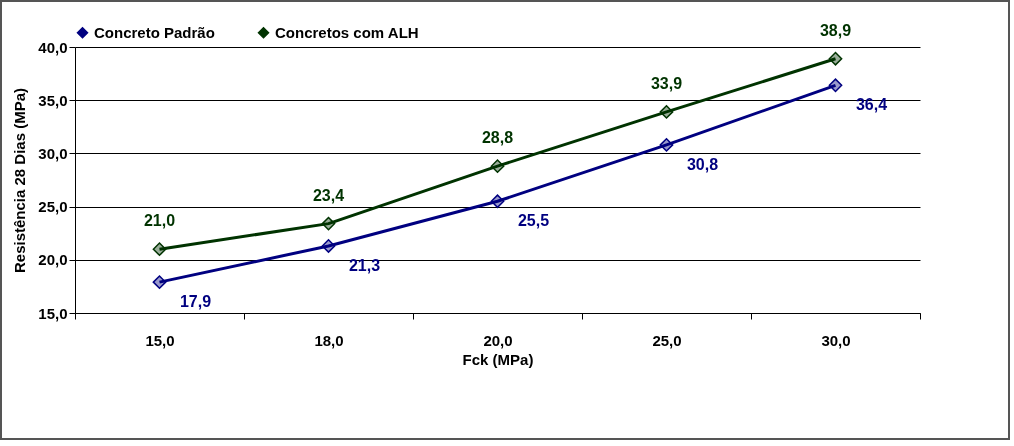 Image resolution: width=1014 pixels, height=446 pixels. What do you see at coordinates (154, 32) in the screenshot?
I see `legend-label: Concreto Padrão` at bounding box center [154, 32].